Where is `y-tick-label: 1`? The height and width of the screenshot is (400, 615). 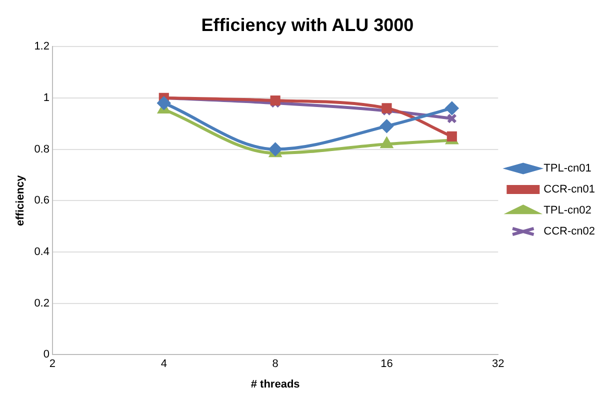 y-tick-label: 1 is located at coordinates (46, 98).